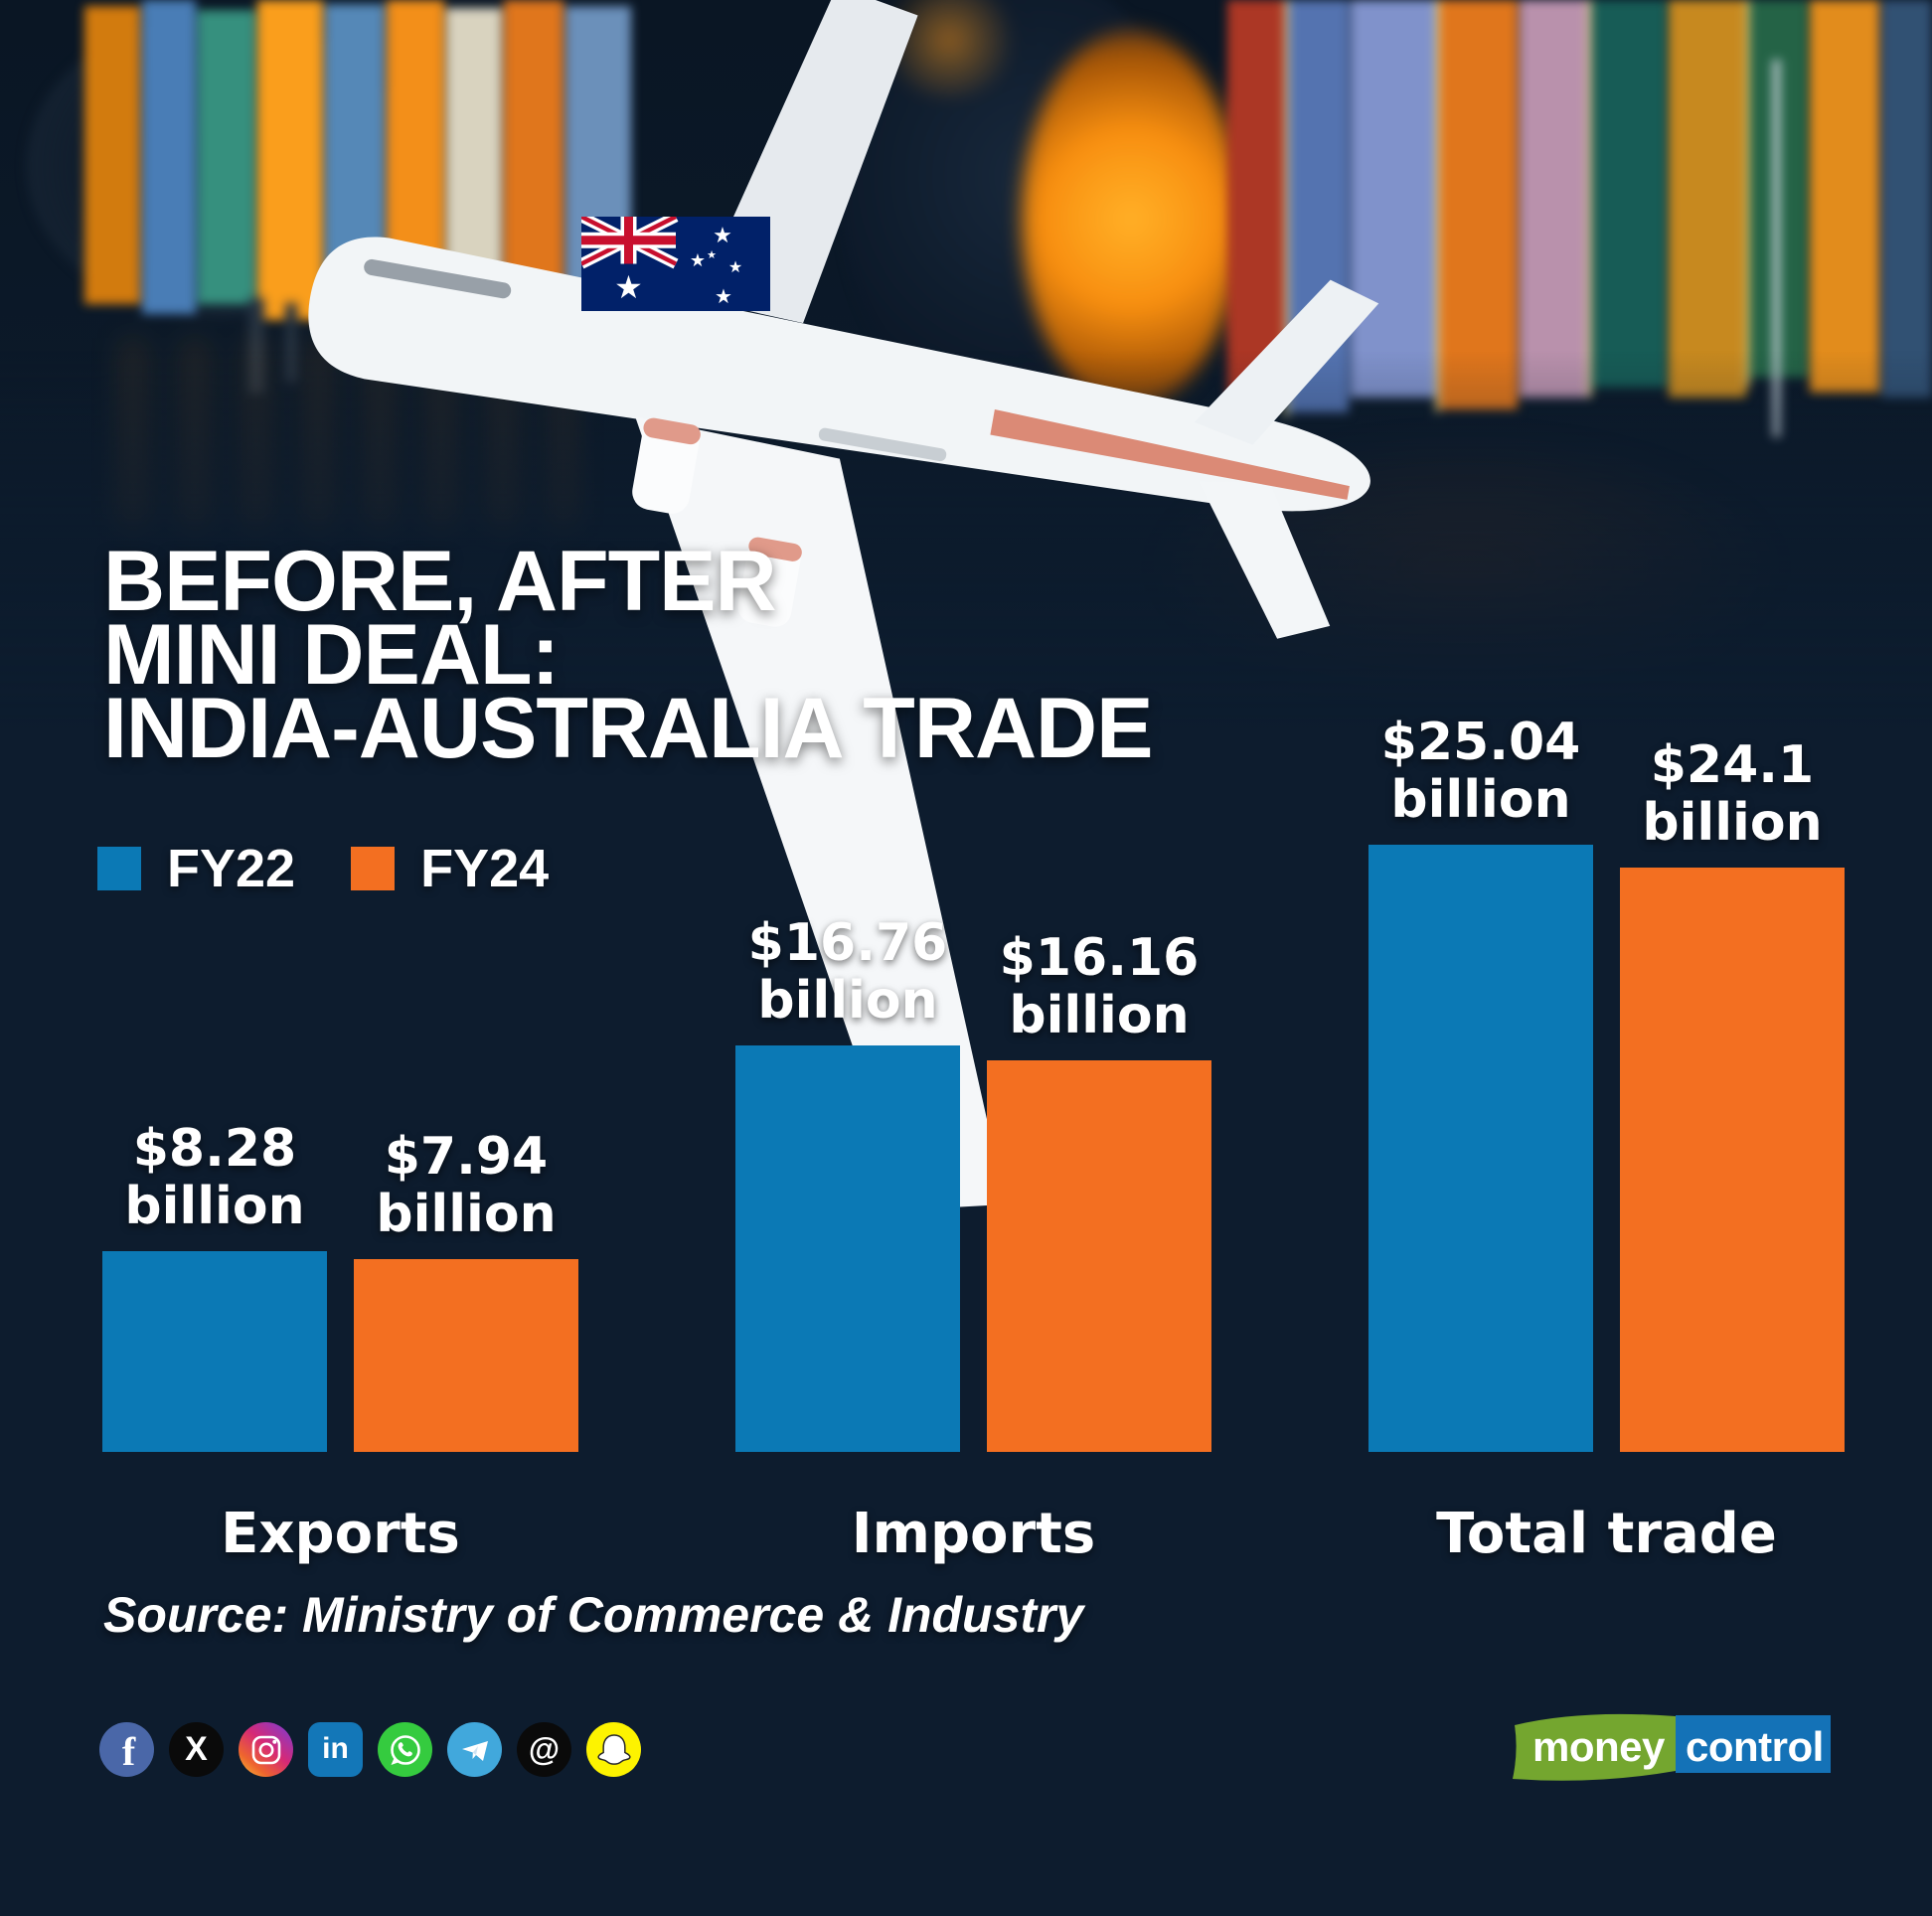 The height and width of the screenshot is (1916, 1932). What do you see at coordinates (613, 1749) in the screenshot?
I see `snapchat-icon` at bounding box center [613, 1749].